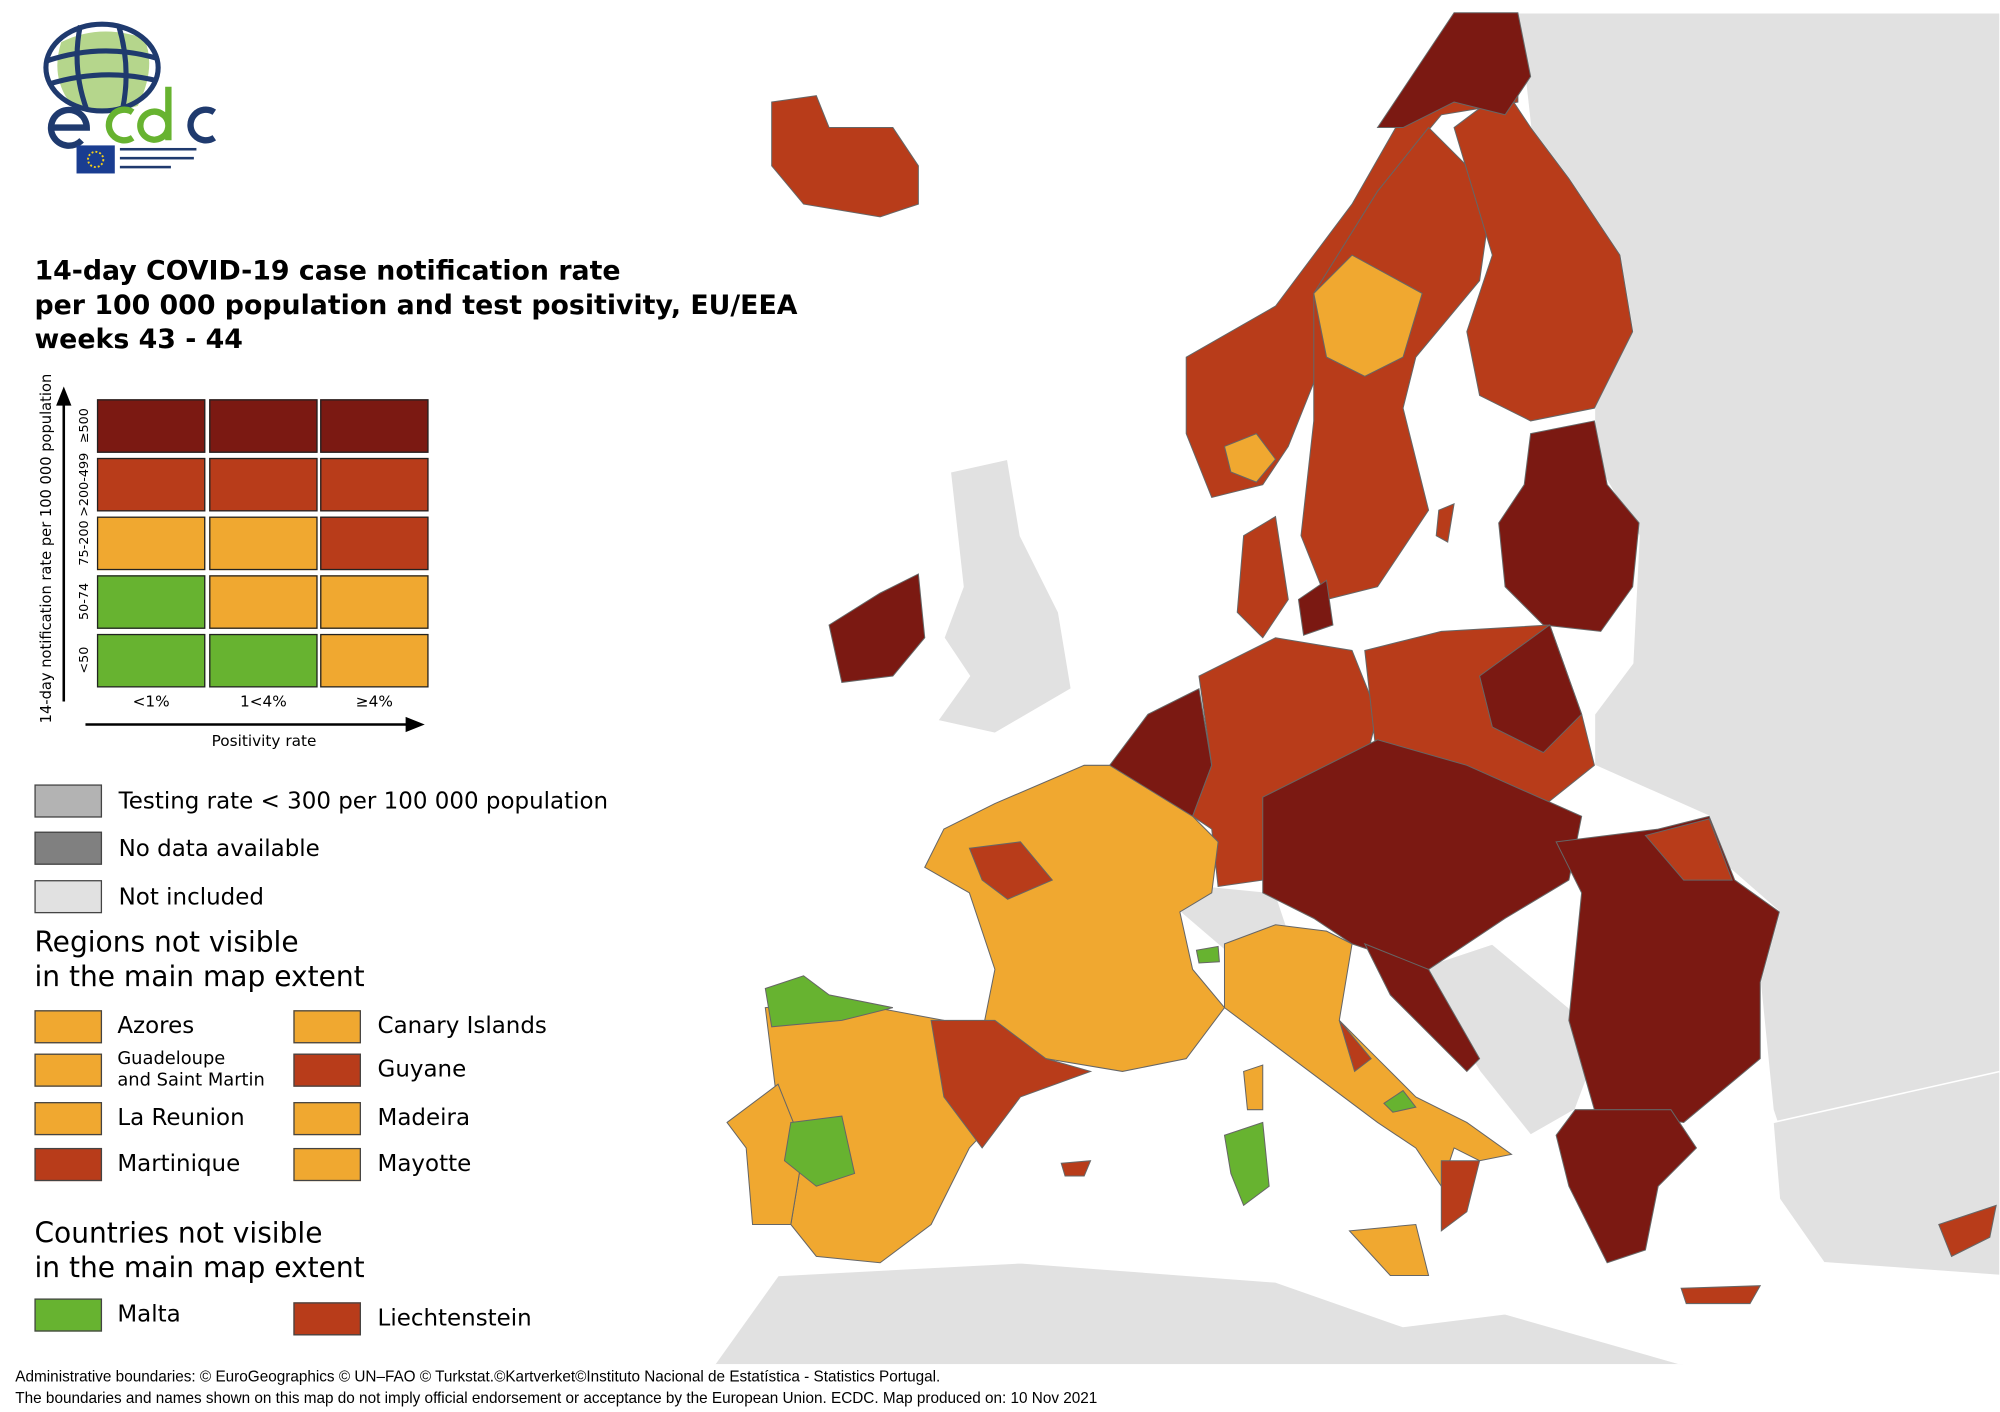  What do you see at coordinates (149, 1314) in the screenshot?
I see `country-label: Malta` at bounding box center [149, 1314].